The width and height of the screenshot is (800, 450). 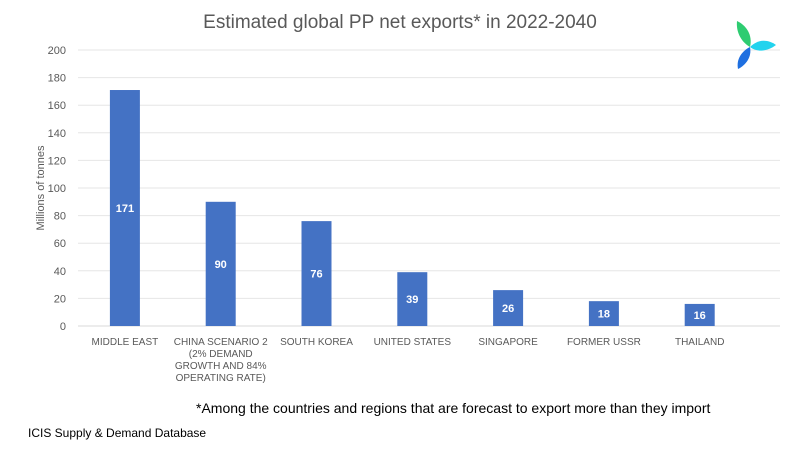 I want to click on y-tick-label: 40, so click(x=60, y=272).